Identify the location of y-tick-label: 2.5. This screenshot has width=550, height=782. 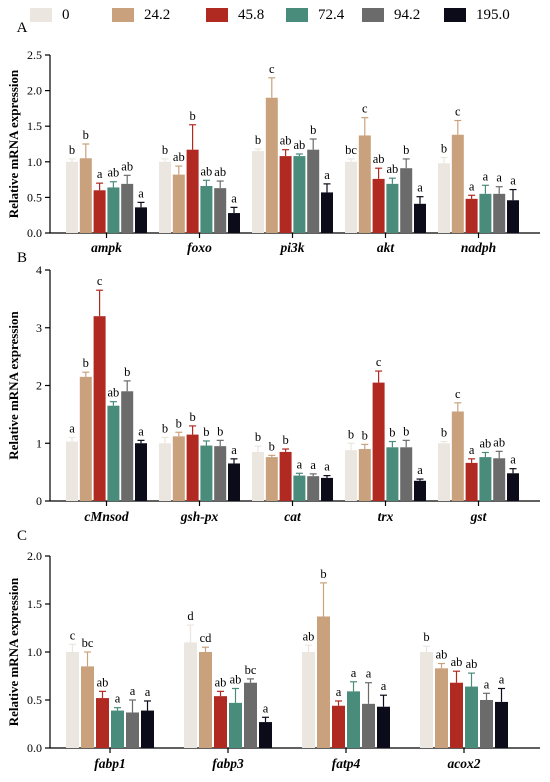
(34, 55).